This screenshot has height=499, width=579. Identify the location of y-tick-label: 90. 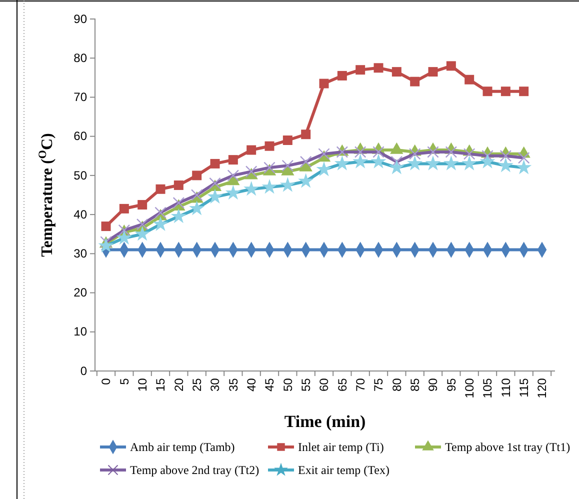
(81, 19).